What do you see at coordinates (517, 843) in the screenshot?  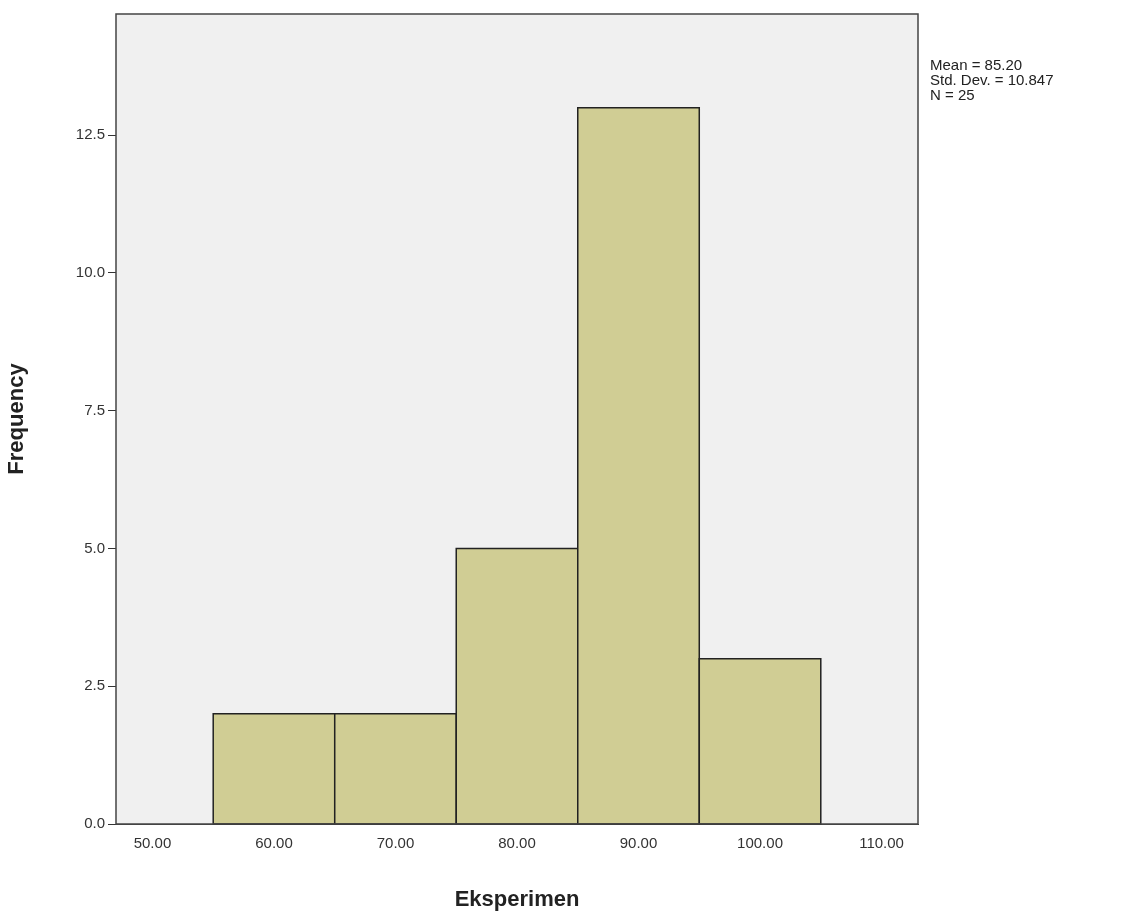 I see `x-tick-label: 80.00` at bounding box center [517, 843].